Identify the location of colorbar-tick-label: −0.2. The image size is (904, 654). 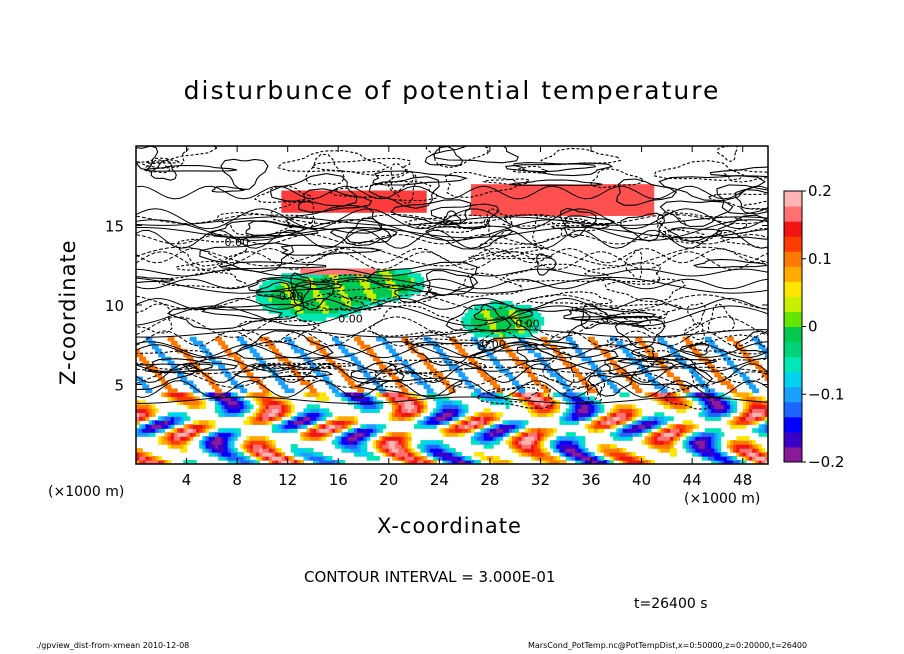
(826, 462).